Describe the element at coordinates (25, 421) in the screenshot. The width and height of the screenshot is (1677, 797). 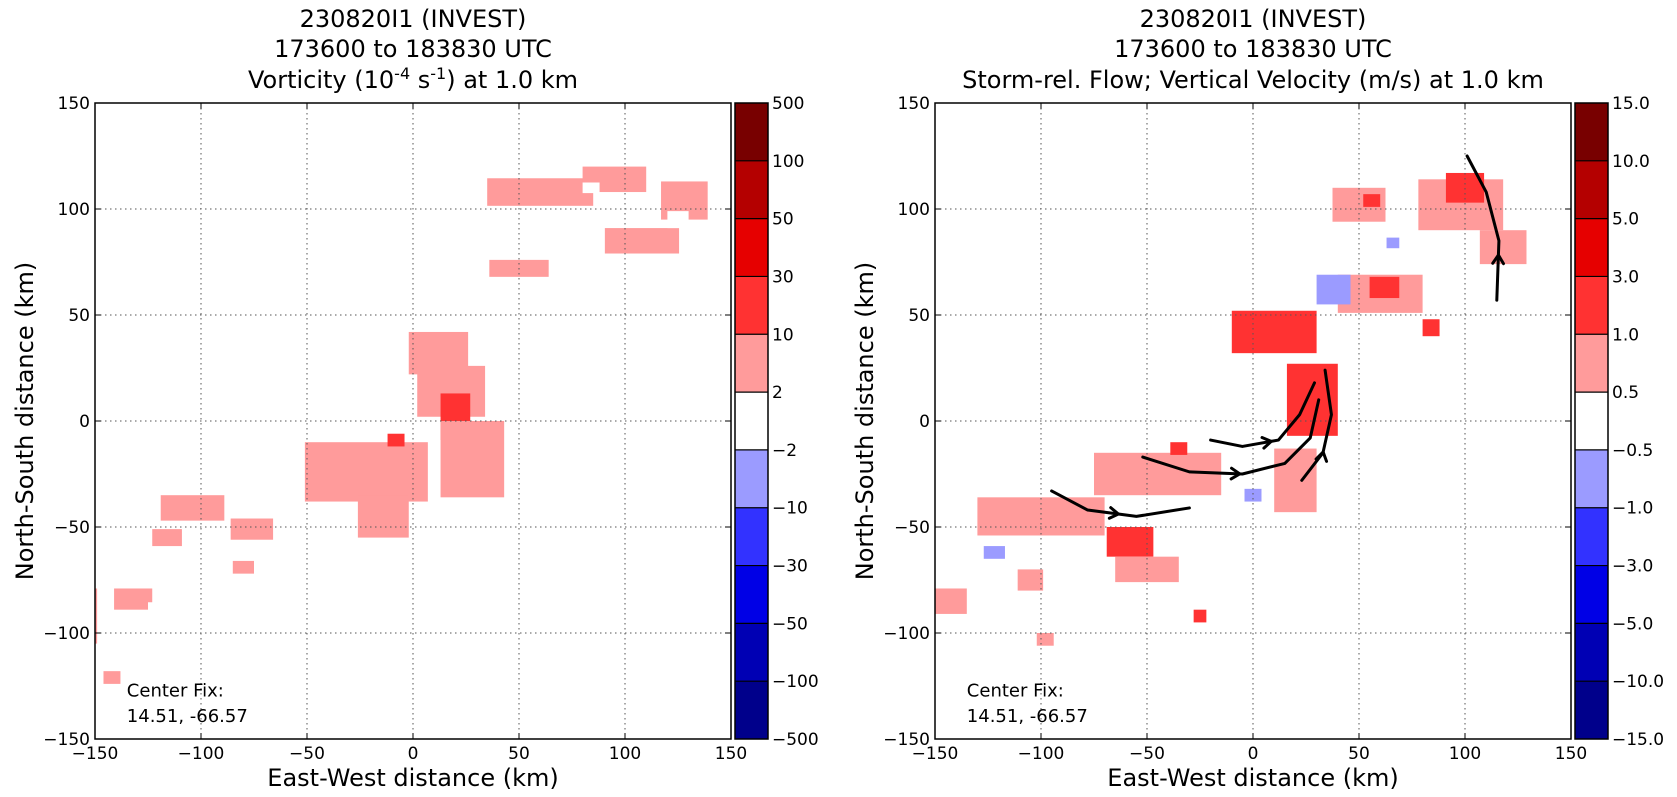
I see `y-axis-label: North-South distance (km)` at that location.